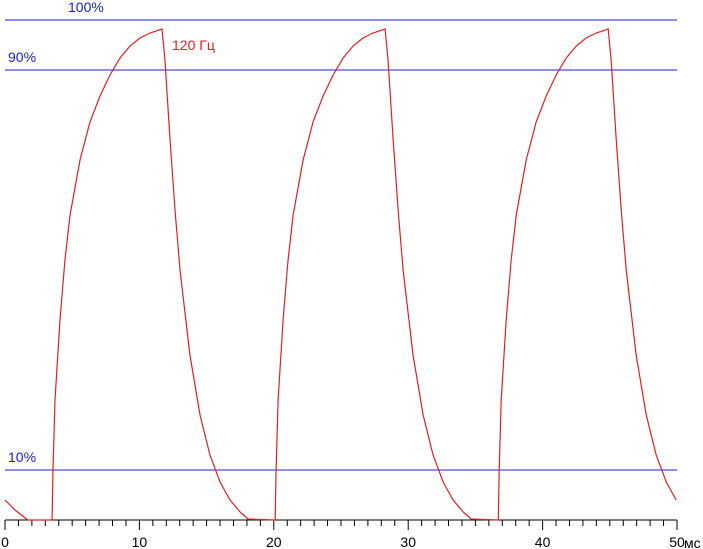  Describe the element at coordinates (677, 541) in the screenshot. I see `x-tick-label: 50` at that location.